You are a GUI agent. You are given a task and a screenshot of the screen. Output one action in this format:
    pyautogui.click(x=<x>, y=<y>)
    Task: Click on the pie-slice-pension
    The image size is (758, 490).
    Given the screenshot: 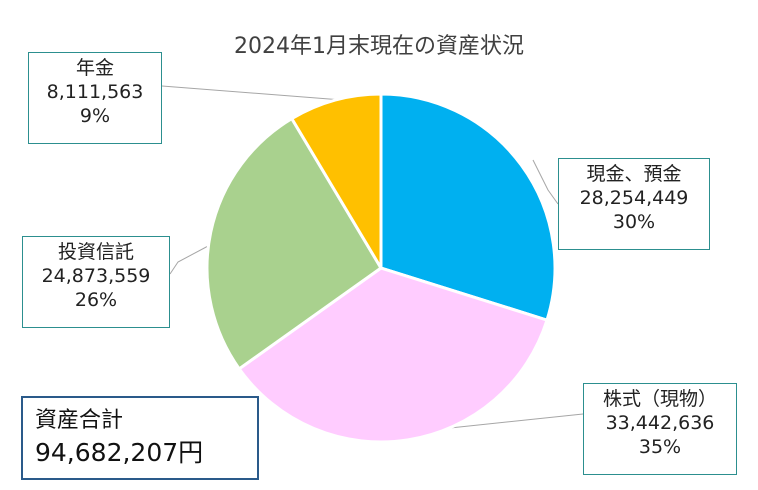 What is the action you would take?
    pyautogui.click(x=336, y=181)
    